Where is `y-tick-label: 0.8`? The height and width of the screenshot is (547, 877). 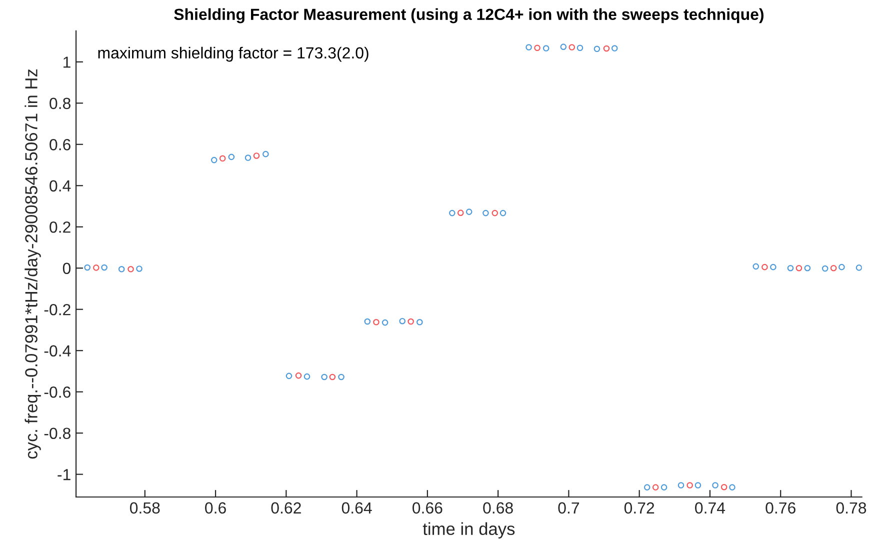 y-tick-label: 0.8 is located at coordinates (60, 104).